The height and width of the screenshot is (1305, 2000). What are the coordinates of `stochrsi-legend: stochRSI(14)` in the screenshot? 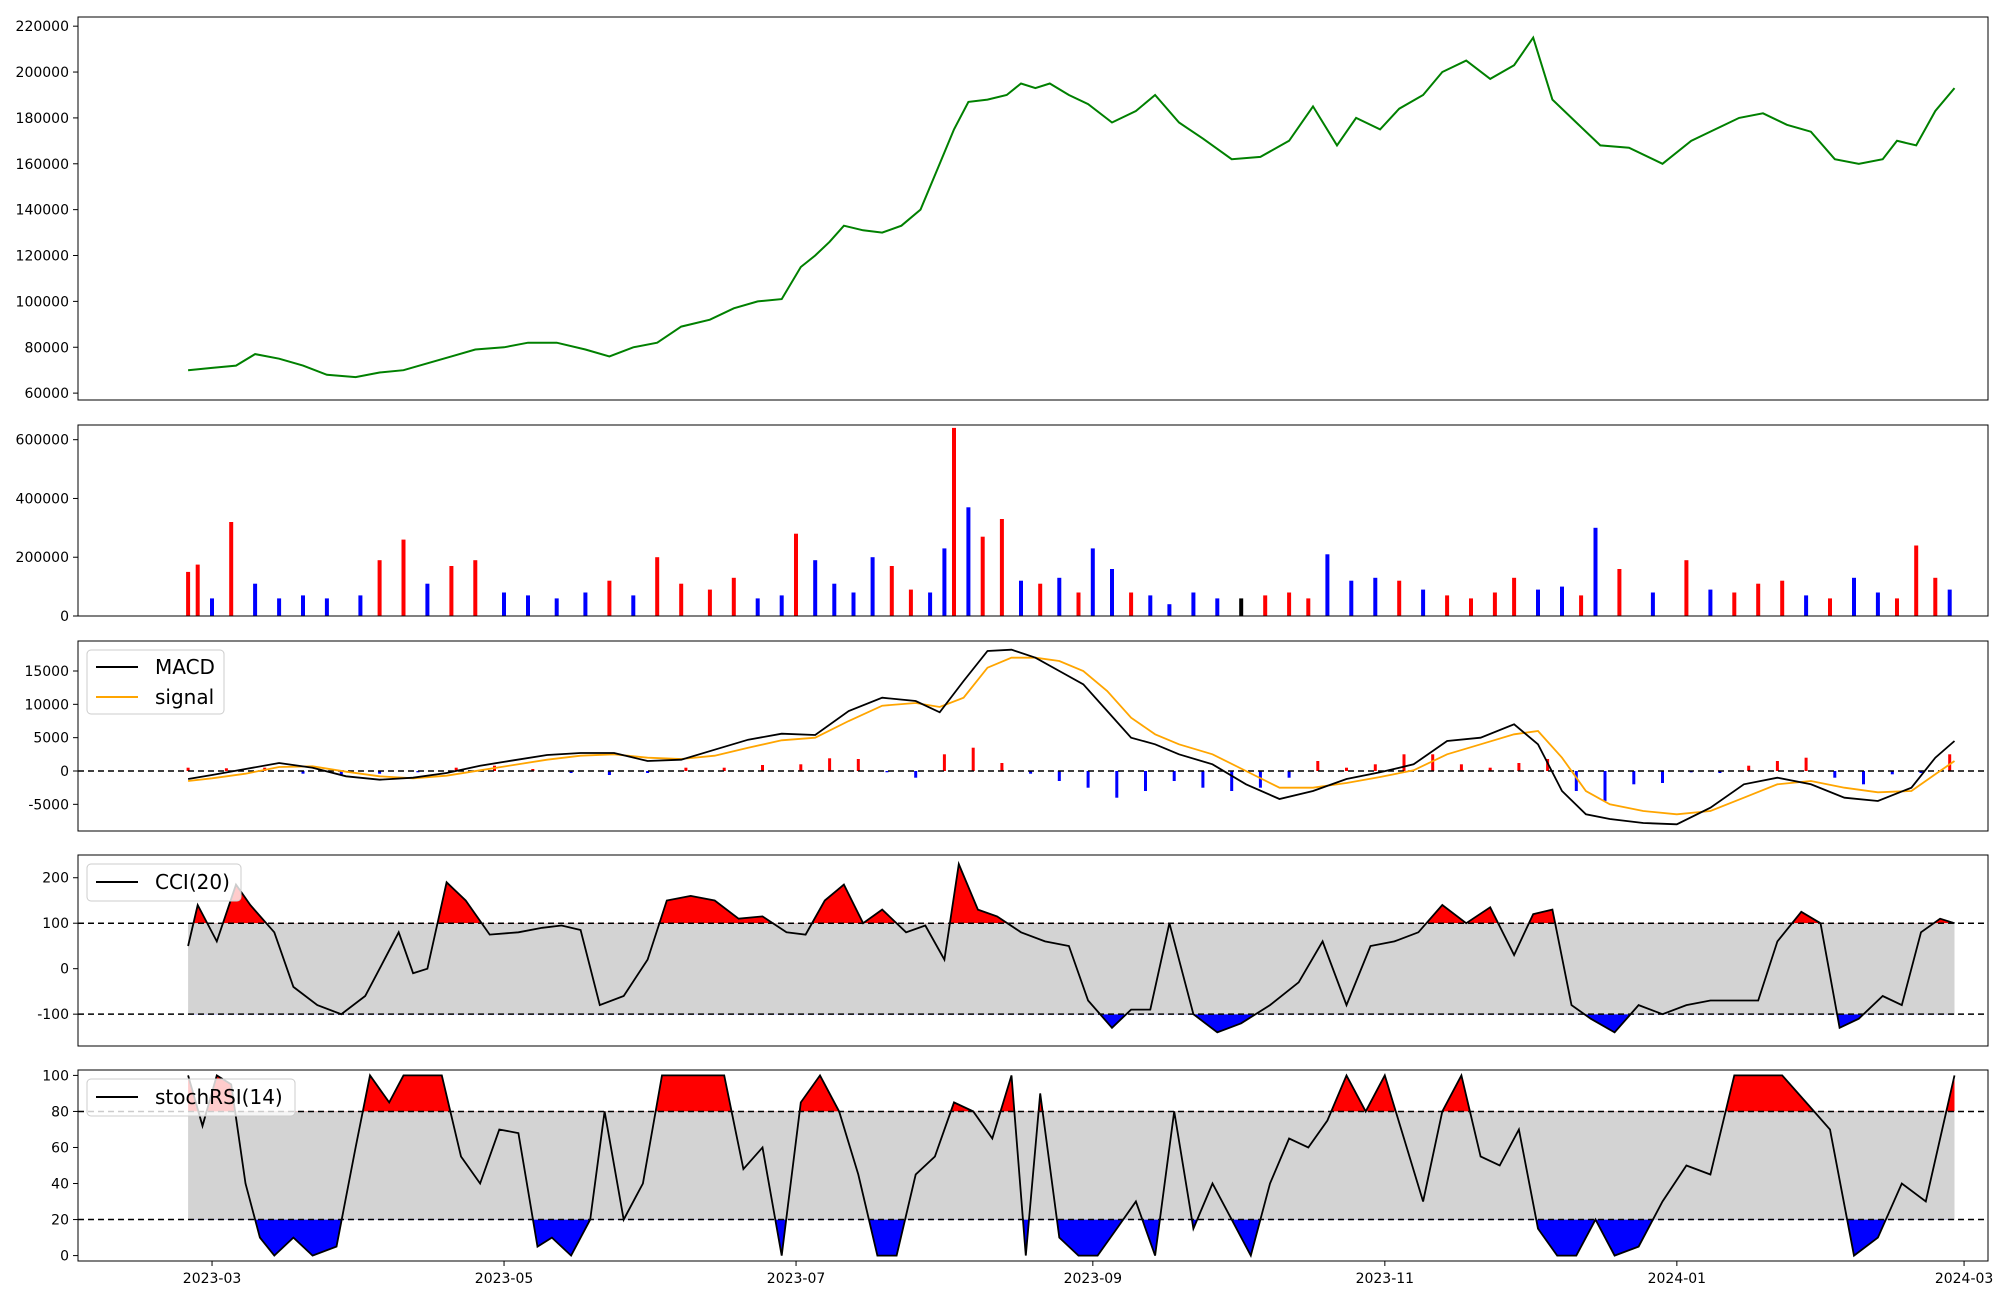 It's located at (191, 1097).